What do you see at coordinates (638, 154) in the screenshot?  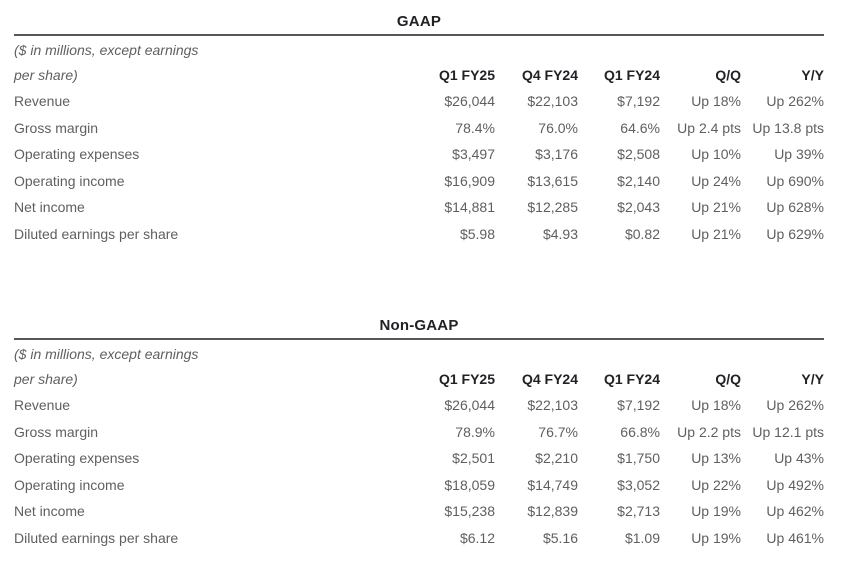 I see `cell-value: $2,508` at bounding box center [638, 154].